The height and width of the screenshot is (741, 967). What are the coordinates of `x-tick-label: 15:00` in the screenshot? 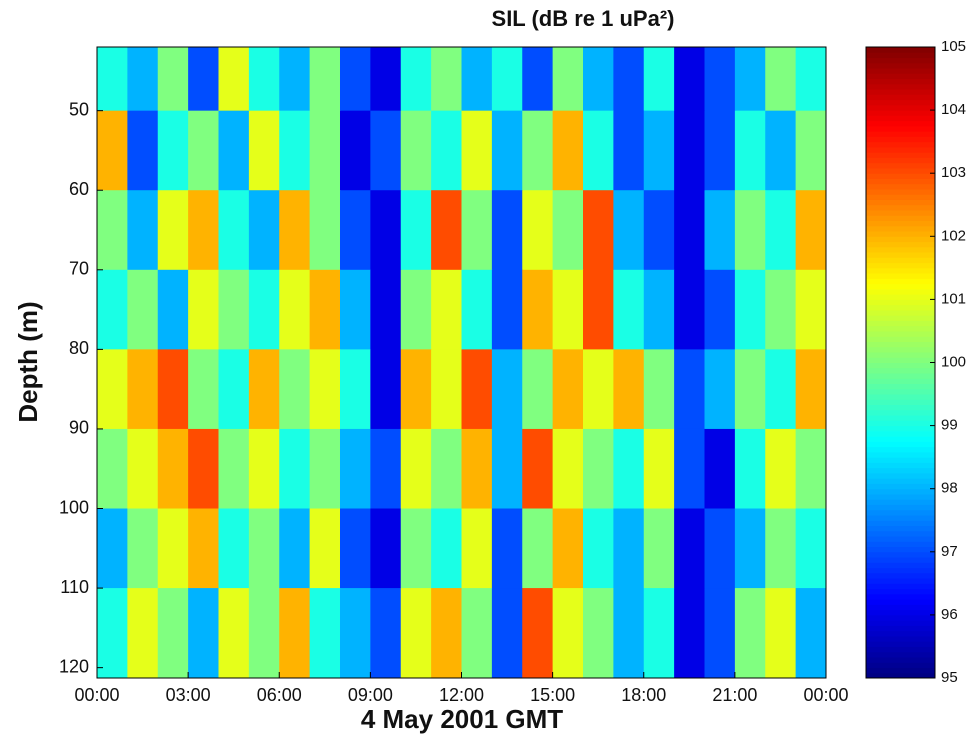 It's located at (552, 695).